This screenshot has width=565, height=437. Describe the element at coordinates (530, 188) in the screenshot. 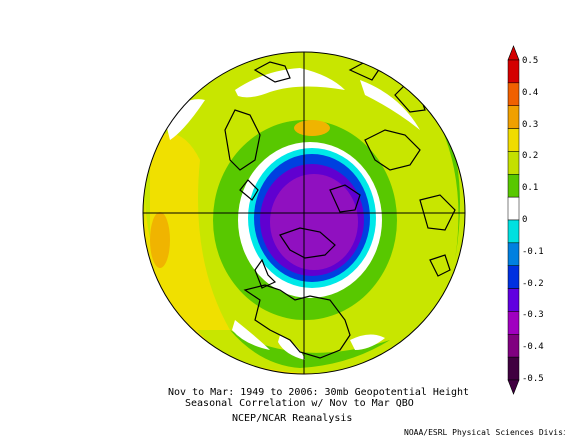

I see `colorbar-label: 0.1` at that location.